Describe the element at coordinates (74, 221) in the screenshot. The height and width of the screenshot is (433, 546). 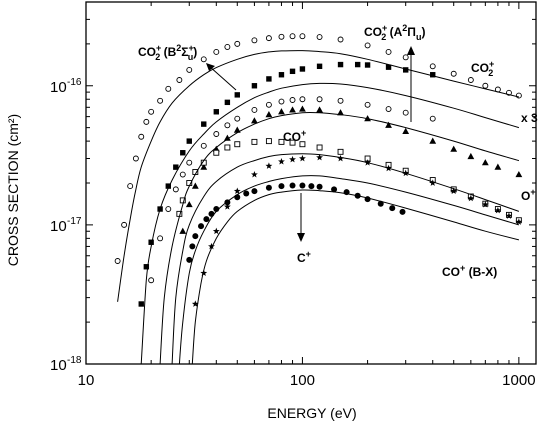
I see `y-tick-exponent: -17` at that location.